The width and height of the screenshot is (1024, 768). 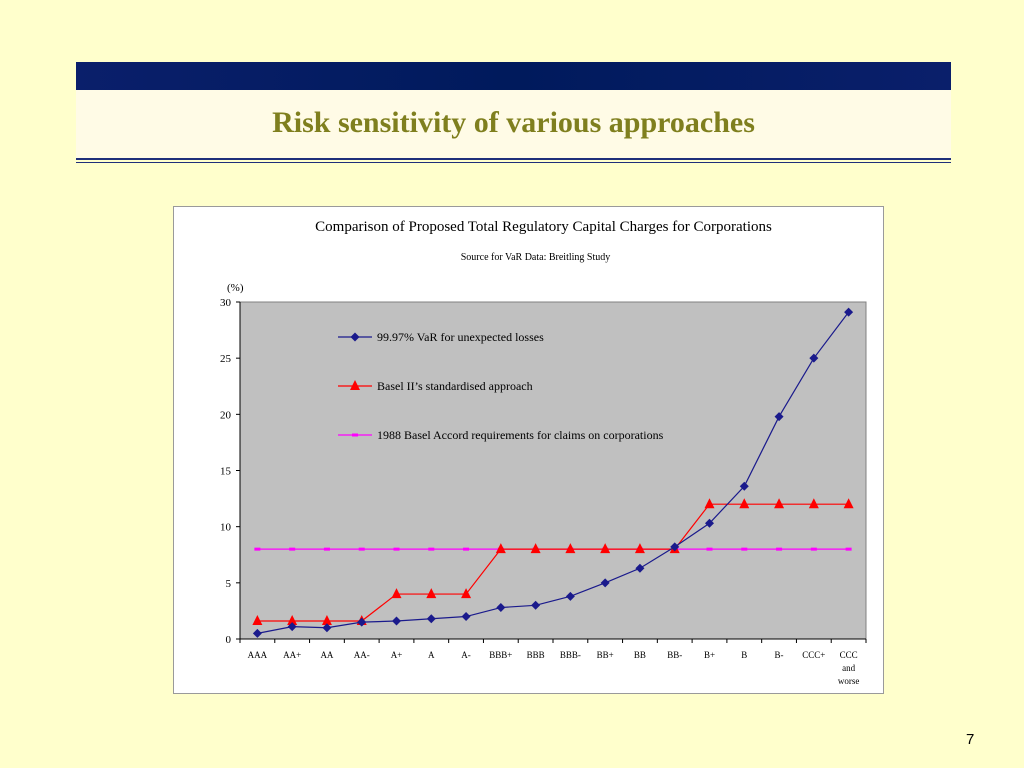 What do you see at coordinates (674, 655) in the screenshot?
I see `x-tick-label: BB-` at bounding box center [674, 655].